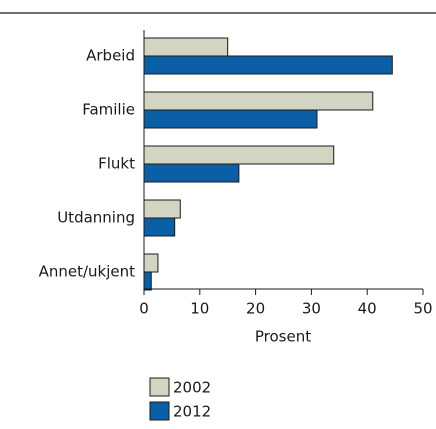 Image resolution: width=436 pixels, height=429 pixels. Describe the element at coordinates (96, 218) in the screenshot. I see `y-tick-label: Utdanning` at that location.